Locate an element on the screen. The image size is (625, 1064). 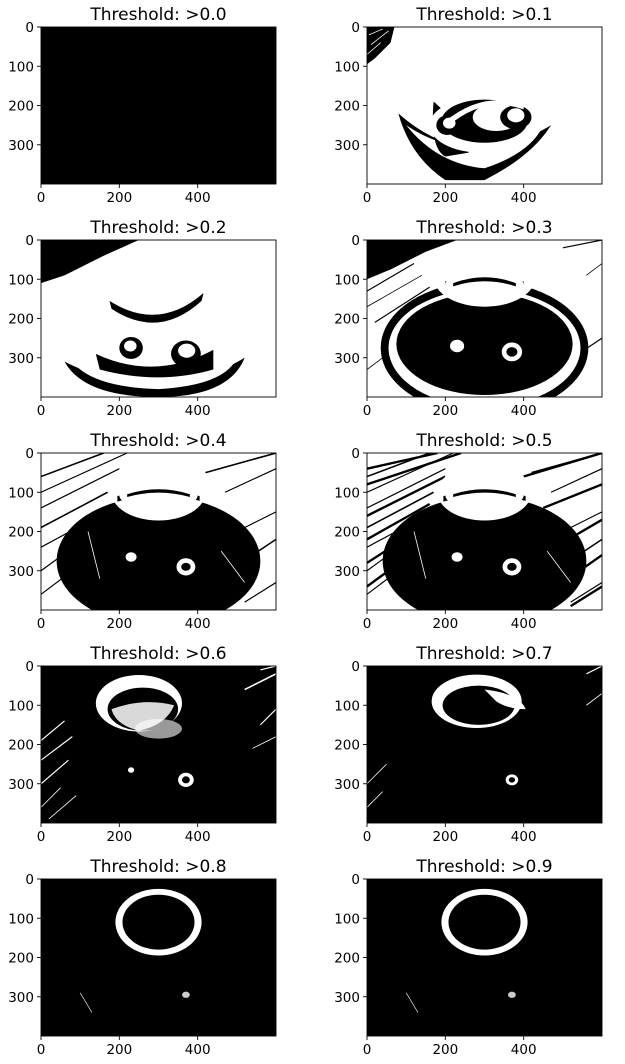
panel: Threshold: >0.5 0 200 400 0 100 200 300 is located at coordinates (468, 531).